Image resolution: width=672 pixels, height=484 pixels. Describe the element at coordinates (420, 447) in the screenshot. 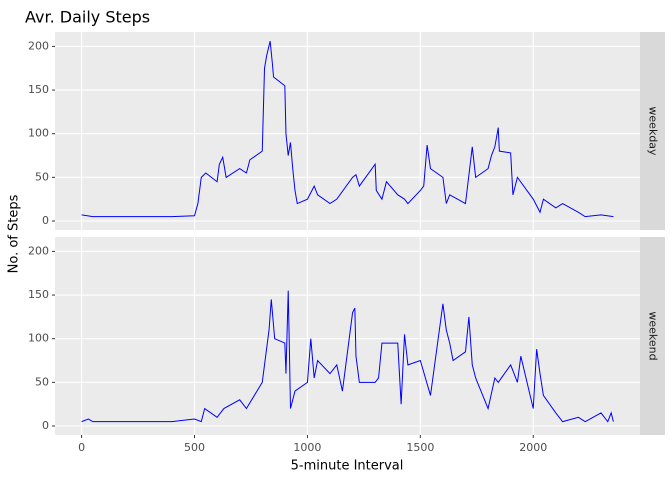

I see `x-tick-label: 1500` at that location.